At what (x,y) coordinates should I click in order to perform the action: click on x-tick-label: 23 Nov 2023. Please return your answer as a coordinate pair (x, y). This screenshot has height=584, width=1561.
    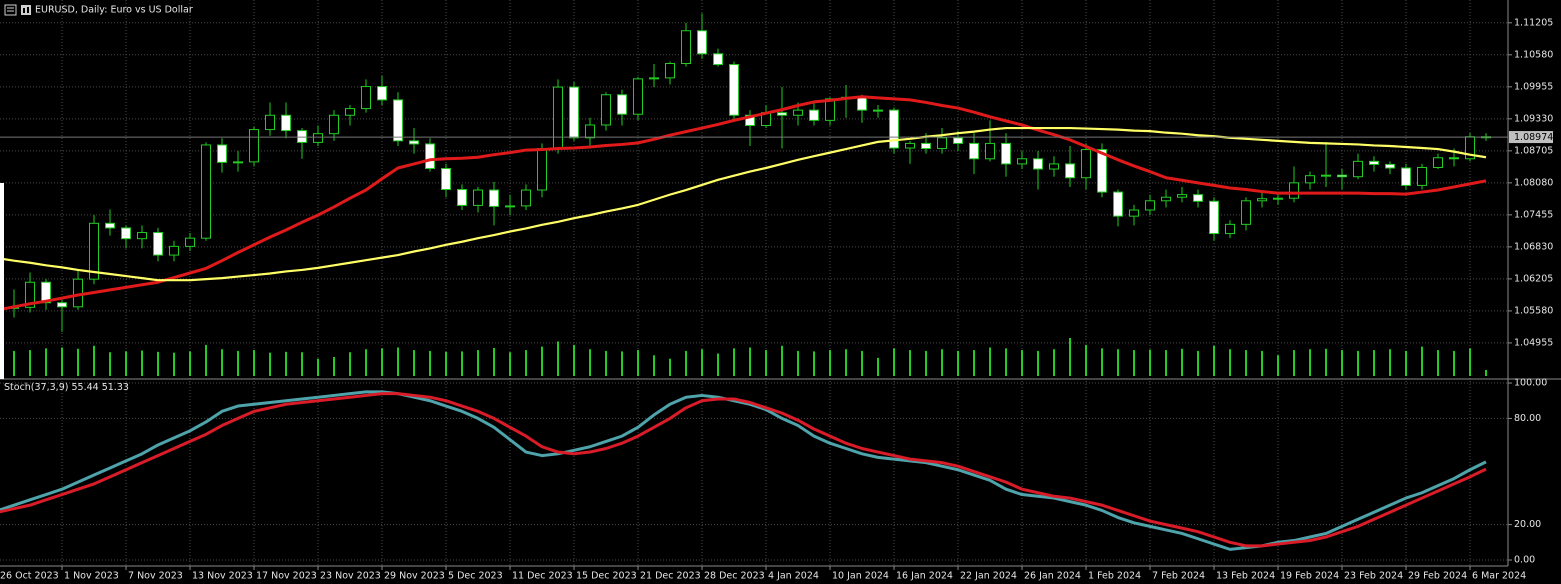
    Looking at the image, I should click on (350, 576).